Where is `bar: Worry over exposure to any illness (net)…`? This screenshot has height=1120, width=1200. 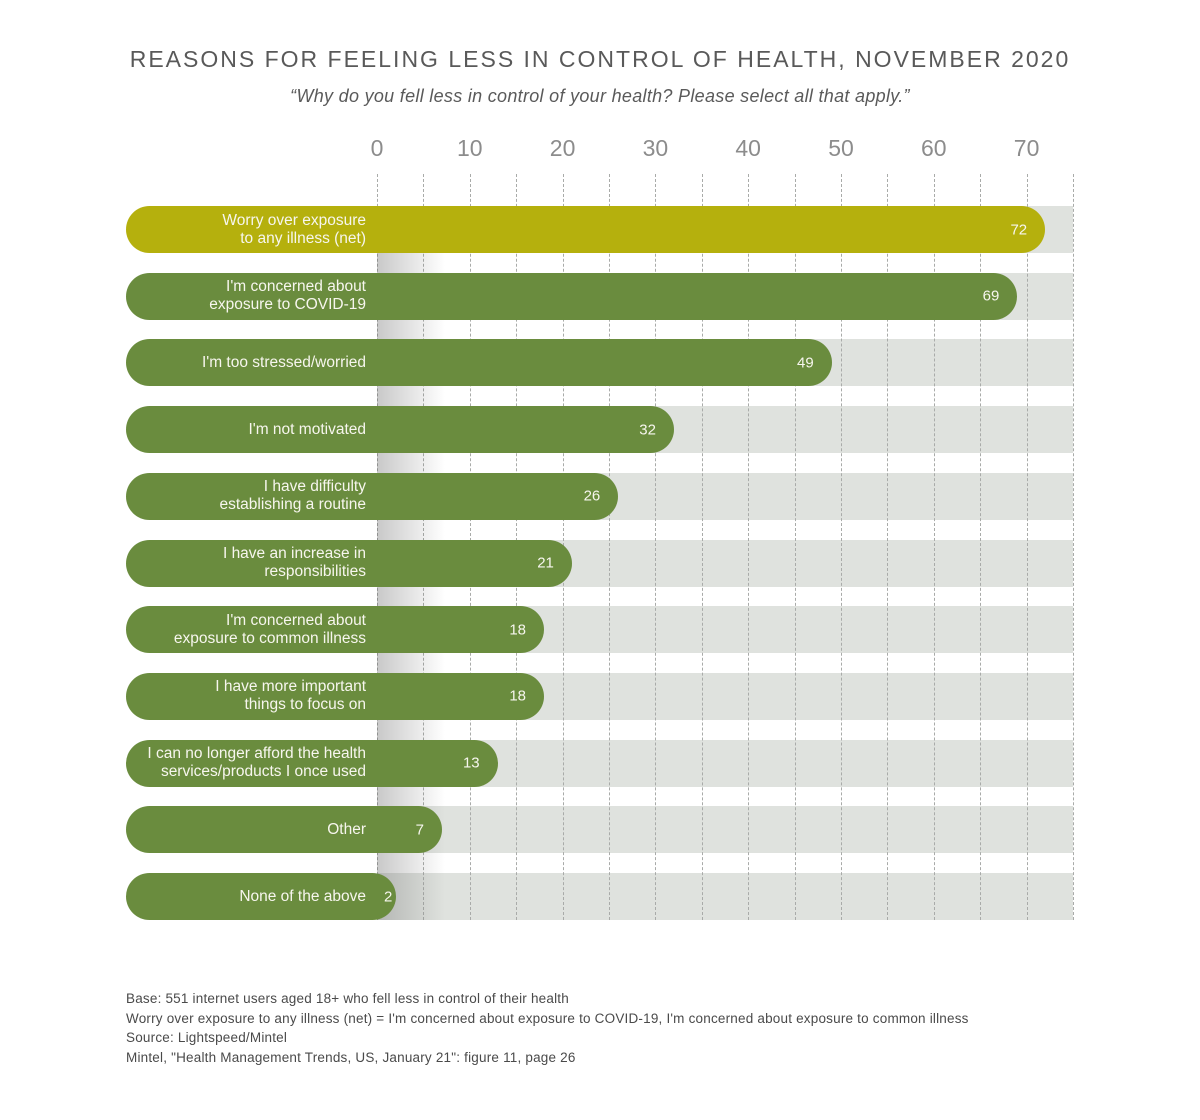 bar: Worry over exposure to any illness (net)… is located at coordinates (586, 229).